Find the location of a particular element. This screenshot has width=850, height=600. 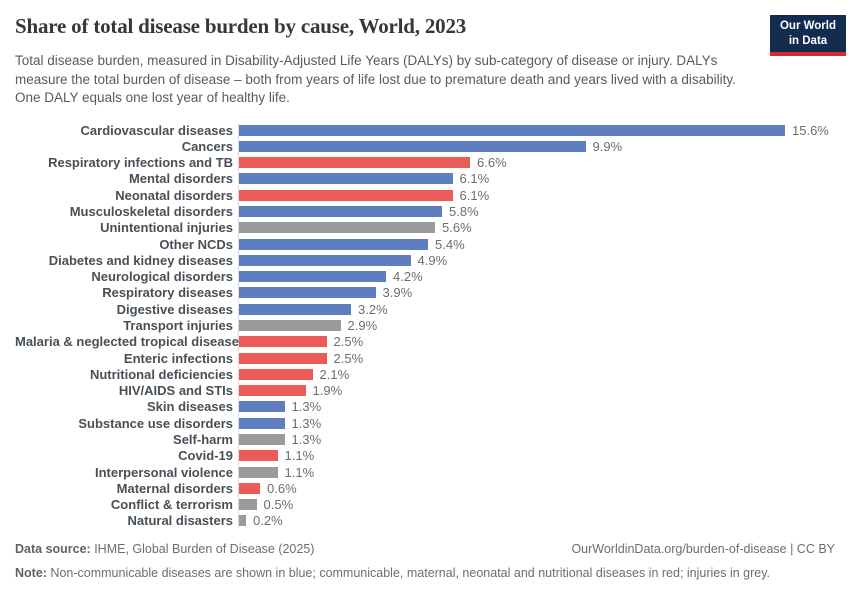

owid-logo-line1: Our World is located at coordinates (807, 26).